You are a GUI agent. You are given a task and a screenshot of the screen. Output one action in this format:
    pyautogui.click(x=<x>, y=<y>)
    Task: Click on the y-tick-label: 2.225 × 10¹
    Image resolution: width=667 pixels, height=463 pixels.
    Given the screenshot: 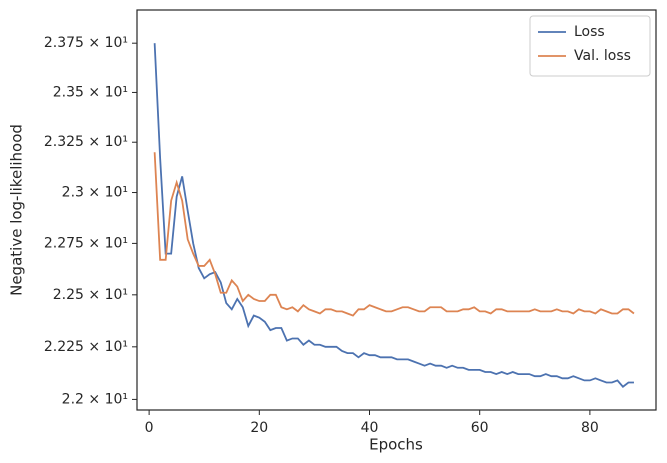 What is the action you would take?
    pyautogui.click(x=86, y=347)
    